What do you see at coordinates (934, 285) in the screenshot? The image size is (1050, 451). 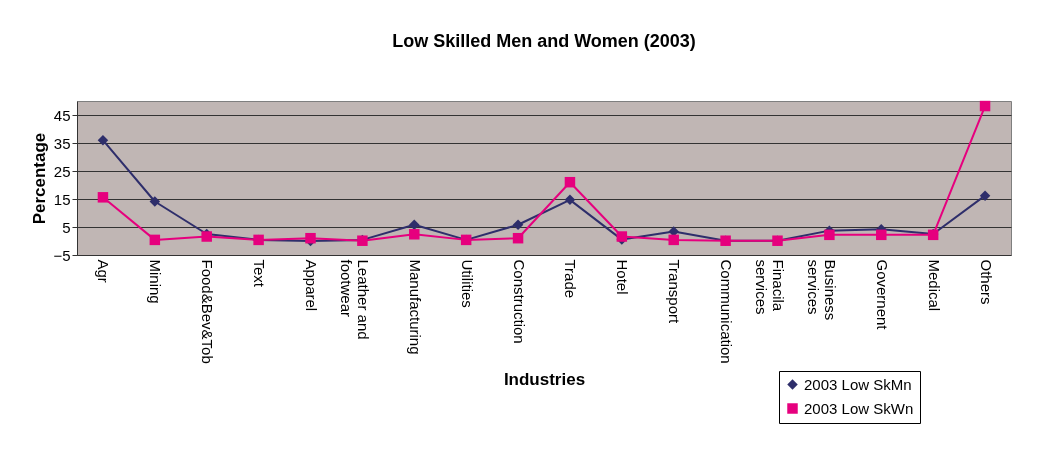 I see `x-tick-label: Medical` at bounding box center [934, 285].